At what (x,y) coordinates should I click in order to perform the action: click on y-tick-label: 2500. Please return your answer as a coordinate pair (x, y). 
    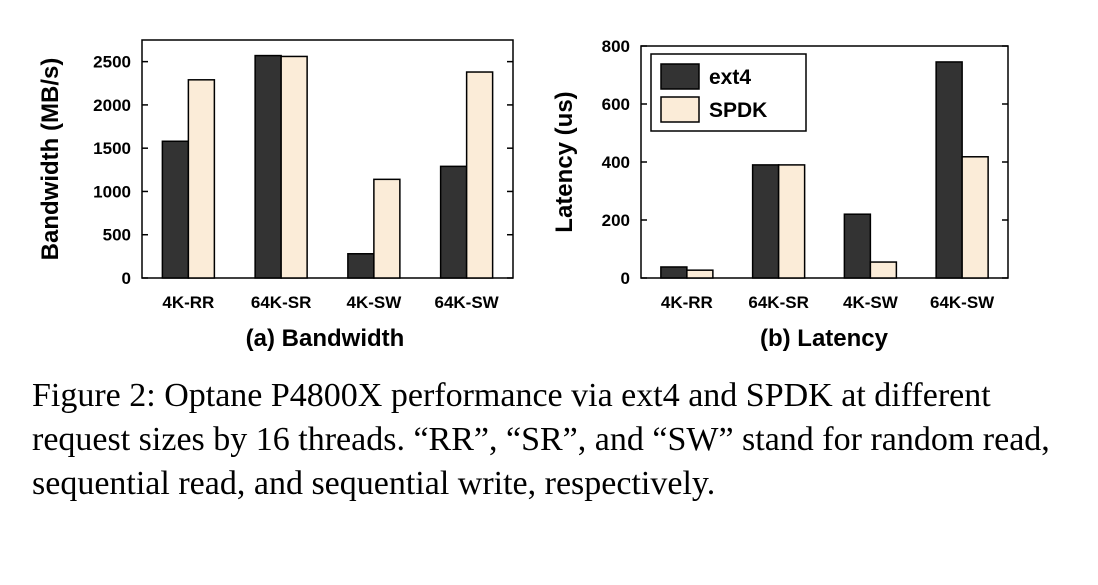
    Looking at the image, I should click on (112, 62).